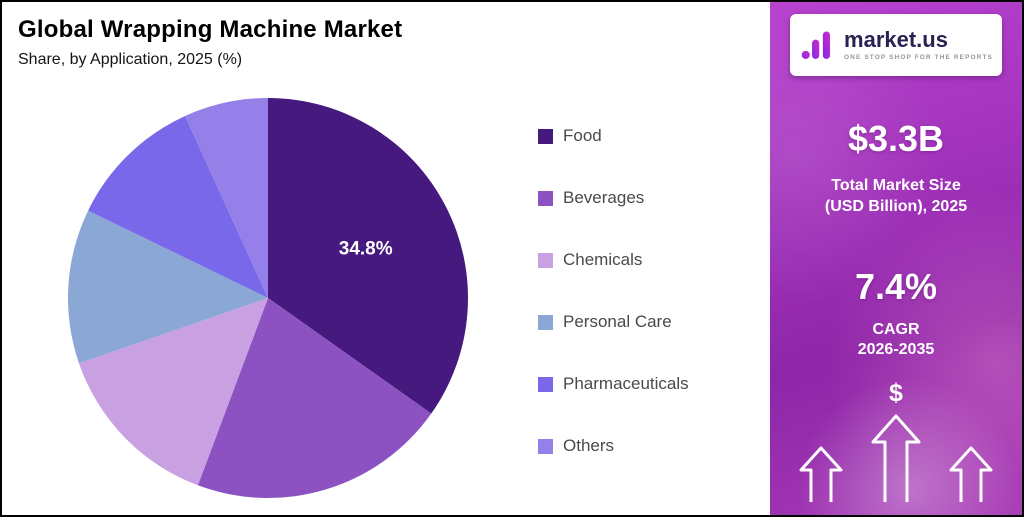 This screenshot has height=517, width=1024. Describe the element at coordinates (366, 248) in the screenshot. I see `pie-slice-value-label: 34.8%` at that location.